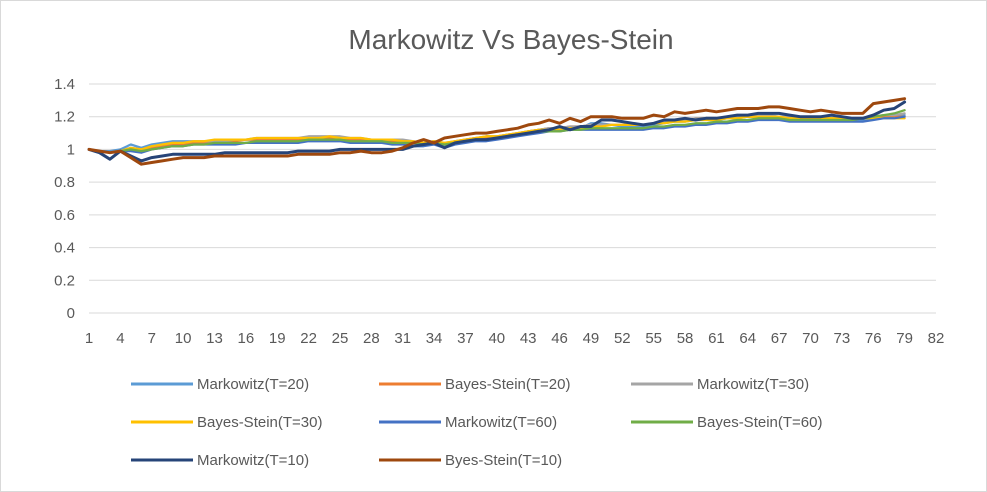 The image size is (987, 492). I want to click on legend-label: Markowitz(T=60), so click(501, 422).